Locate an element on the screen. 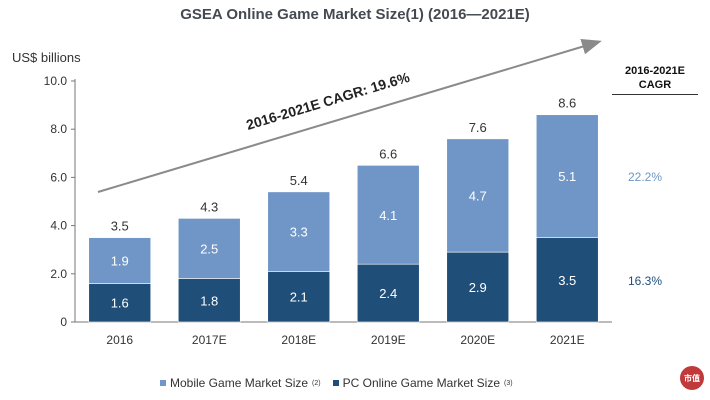  cagr-header: 2016-2021E CAGR is located at coordinates (655, 79).